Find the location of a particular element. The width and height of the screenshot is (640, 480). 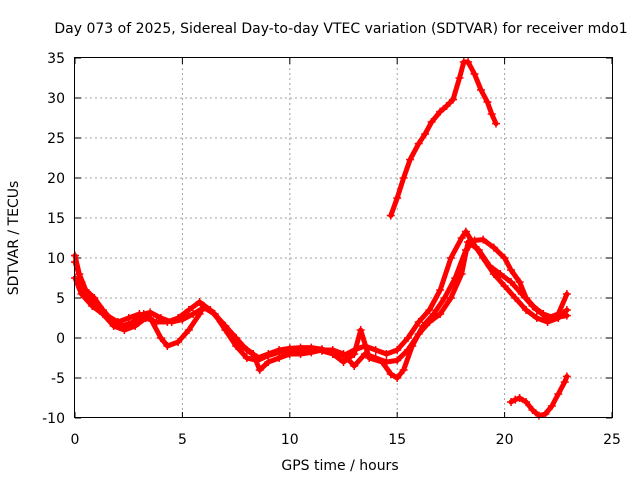

y-tick-label: 0 is located at coordinates (60, 339).